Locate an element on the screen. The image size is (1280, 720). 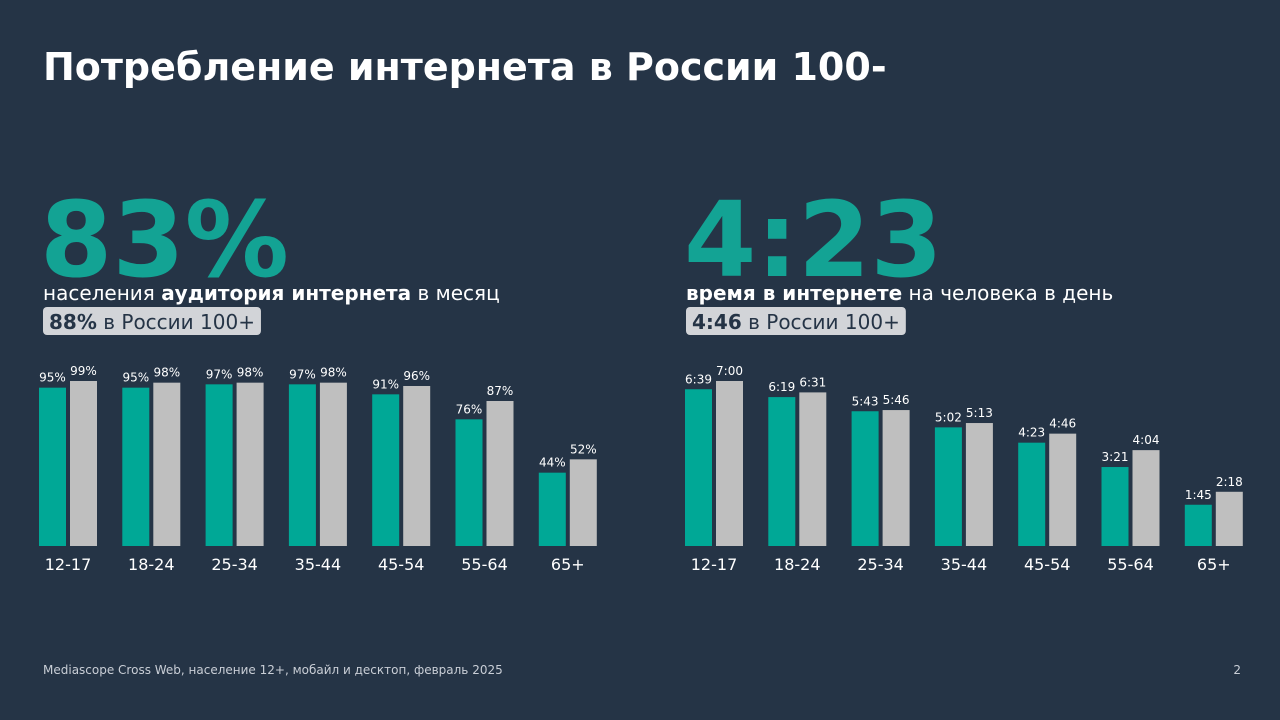
value-label: 52% is located at coordinates (583, 449).